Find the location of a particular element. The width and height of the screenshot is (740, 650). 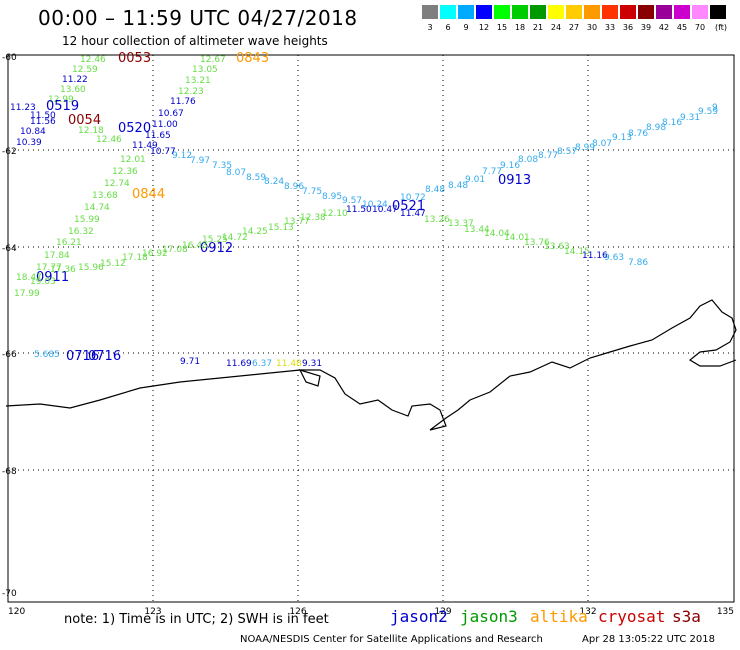

swh-value-label: 11.00 is located at coordinates (165, 125).